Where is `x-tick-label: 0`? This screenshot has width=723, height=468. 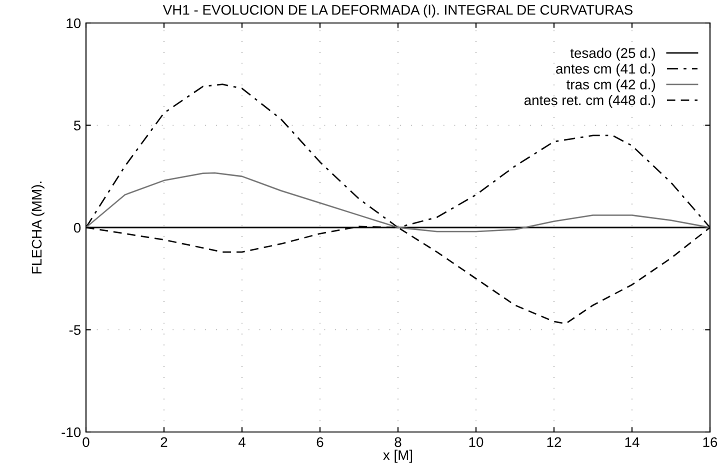
x-tick-label: 0 is located at coordinates (86, 442).